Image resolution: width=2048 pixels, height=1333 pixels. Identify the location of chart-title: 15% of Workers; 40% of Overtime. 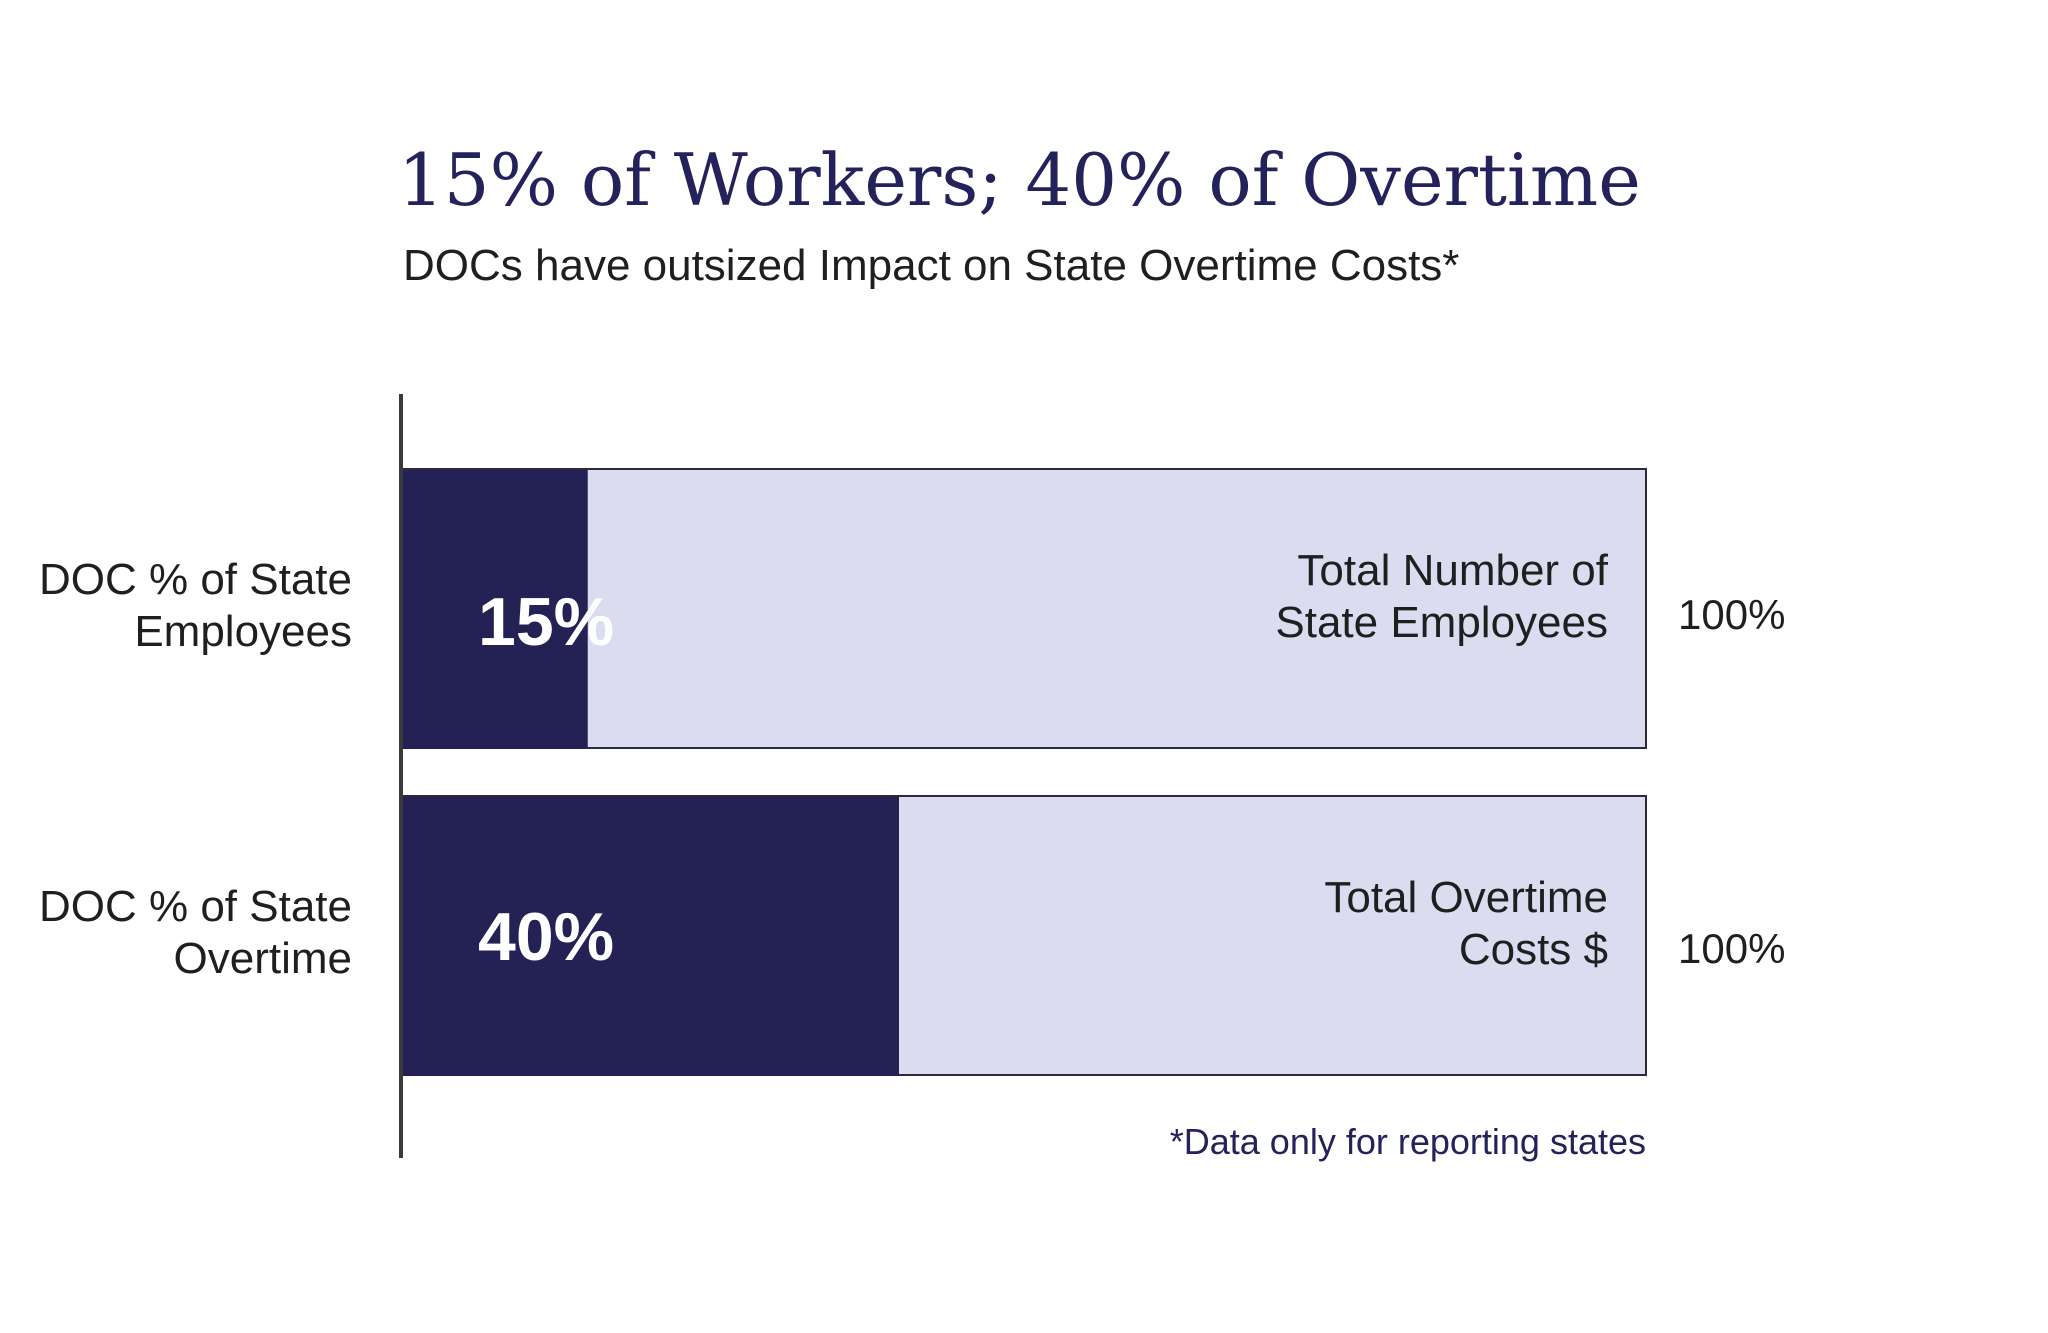
(1019, 180).